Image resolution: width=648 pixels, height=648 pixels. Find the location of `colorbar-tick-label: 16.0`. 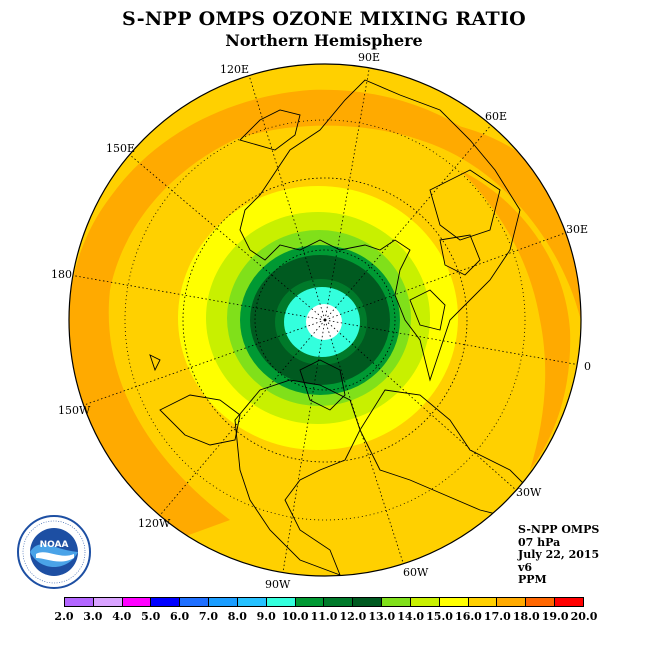

colorbar-tick-label: 16.0 is located at coordinates (468, 616).